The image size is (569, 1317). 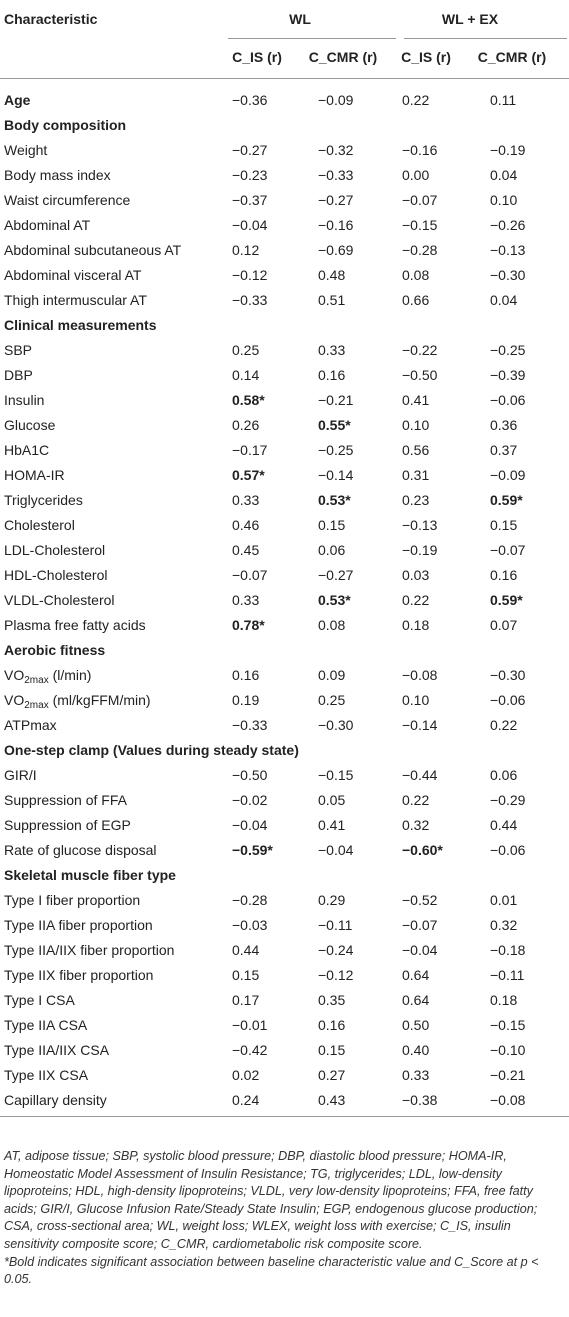 What do you see at coordinates (65, 125) in the screenshot?
I see `section-label: Body composition` at bounding box center [65, 125].